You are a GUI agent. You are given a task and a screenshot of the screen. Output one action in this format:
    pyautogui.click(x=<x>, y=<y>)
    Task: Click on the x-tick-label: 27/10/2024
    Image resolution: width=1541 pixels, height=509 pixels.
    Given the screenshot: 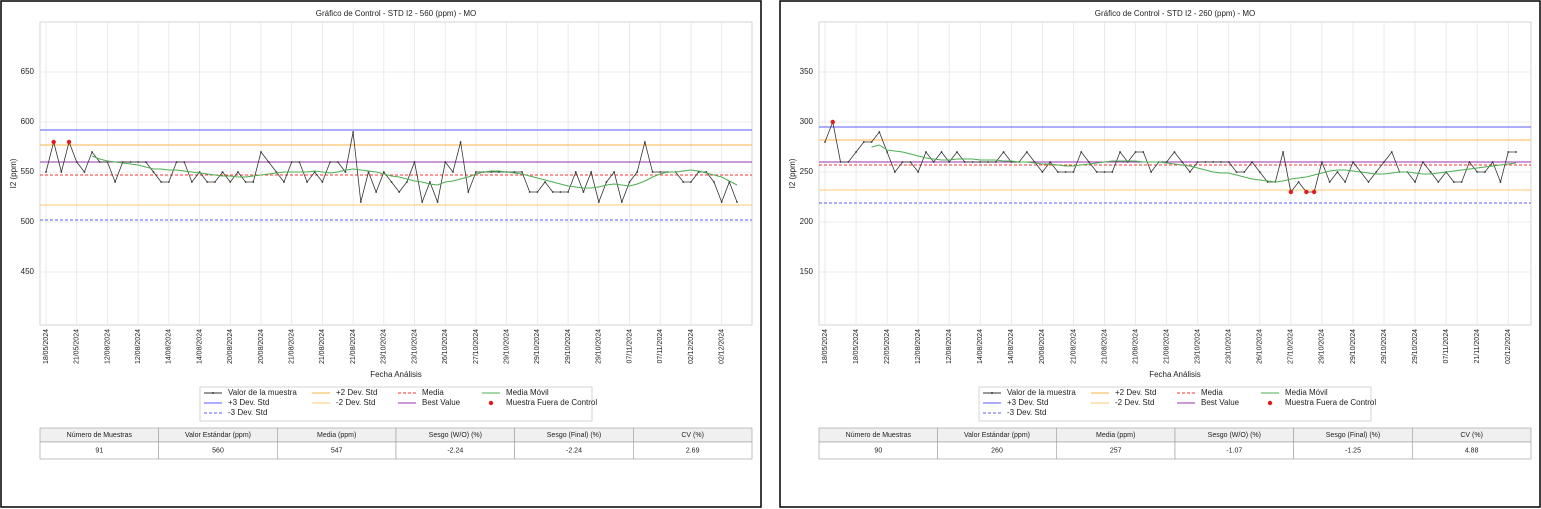 What is the action you would take?
    pyautogui.click(x=1291, y=346)
    